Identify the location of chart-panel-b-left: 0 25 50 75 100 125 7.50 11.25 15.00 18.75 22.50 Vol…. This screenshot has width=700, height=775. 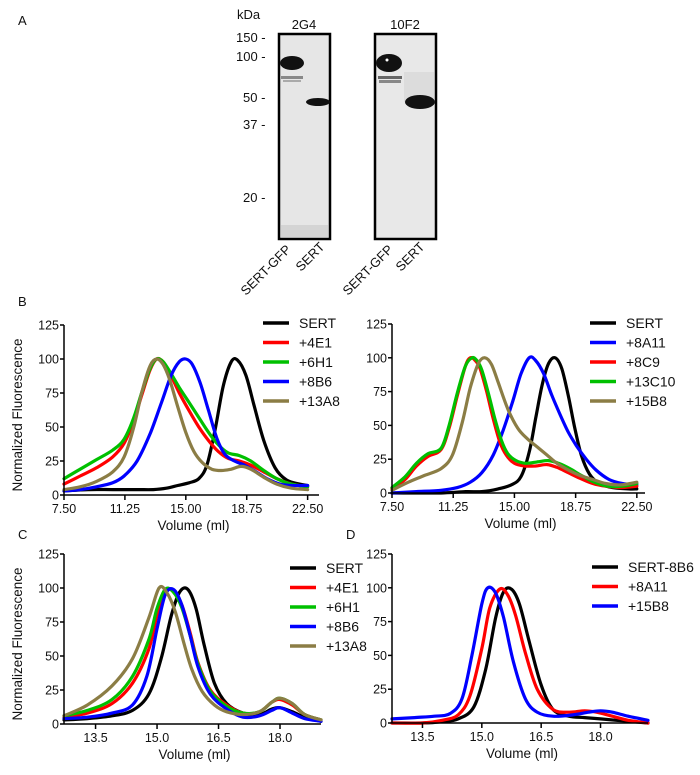
(175, 424).